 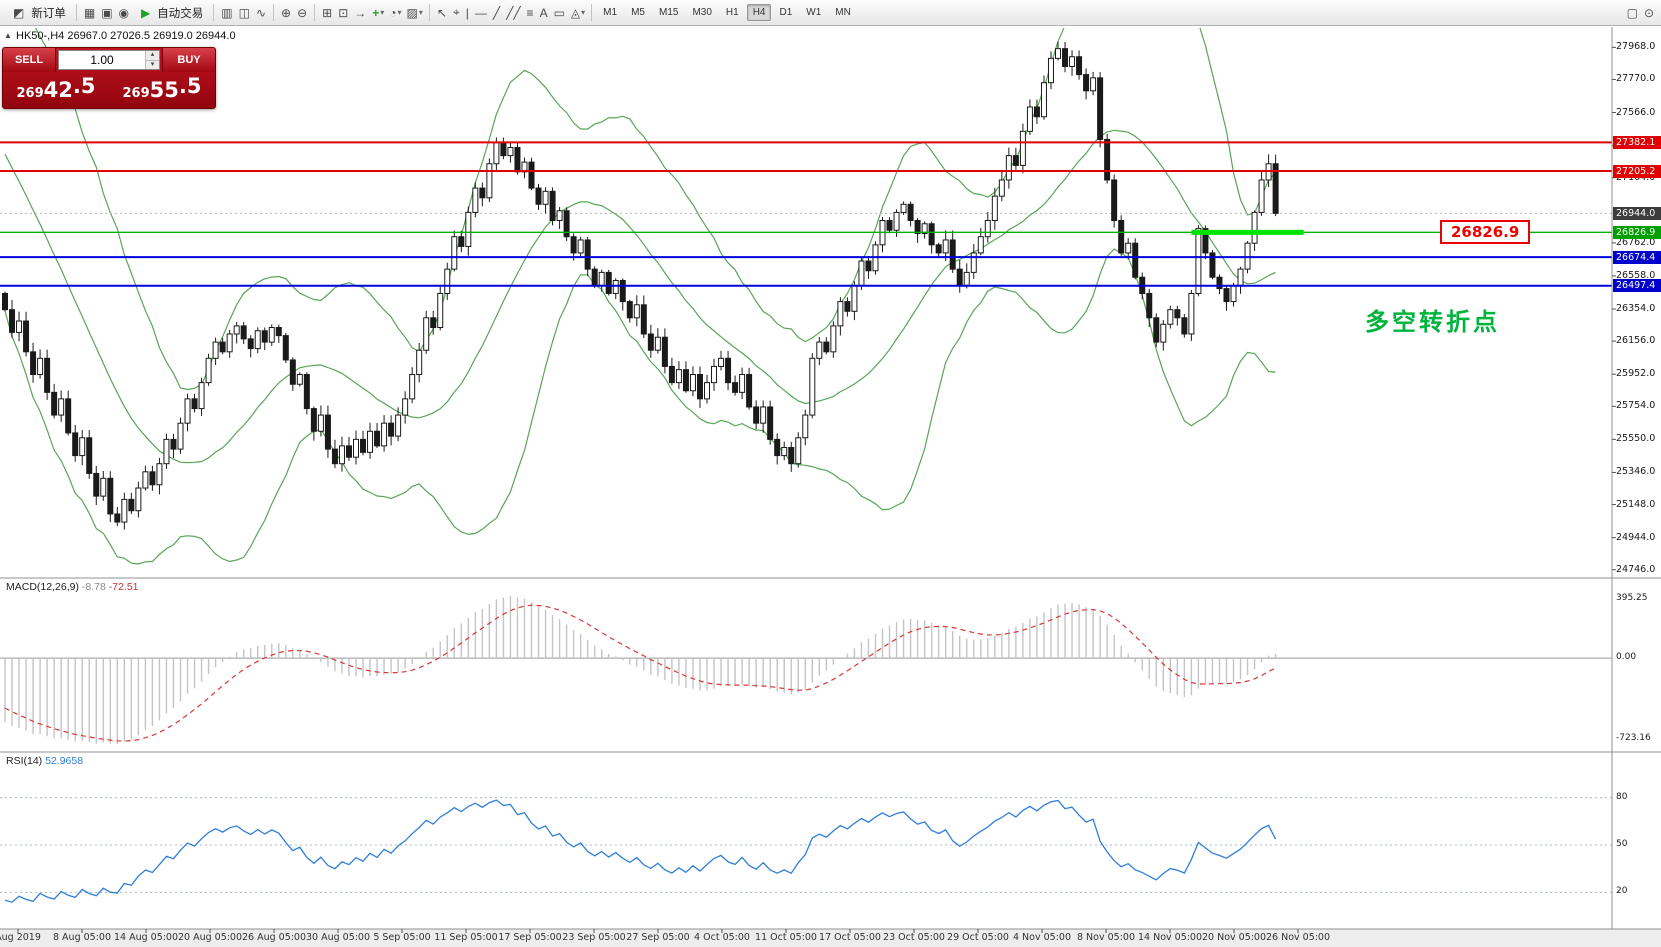 I want to click on trendline-icon: ╱, so click(x=496, y=12).